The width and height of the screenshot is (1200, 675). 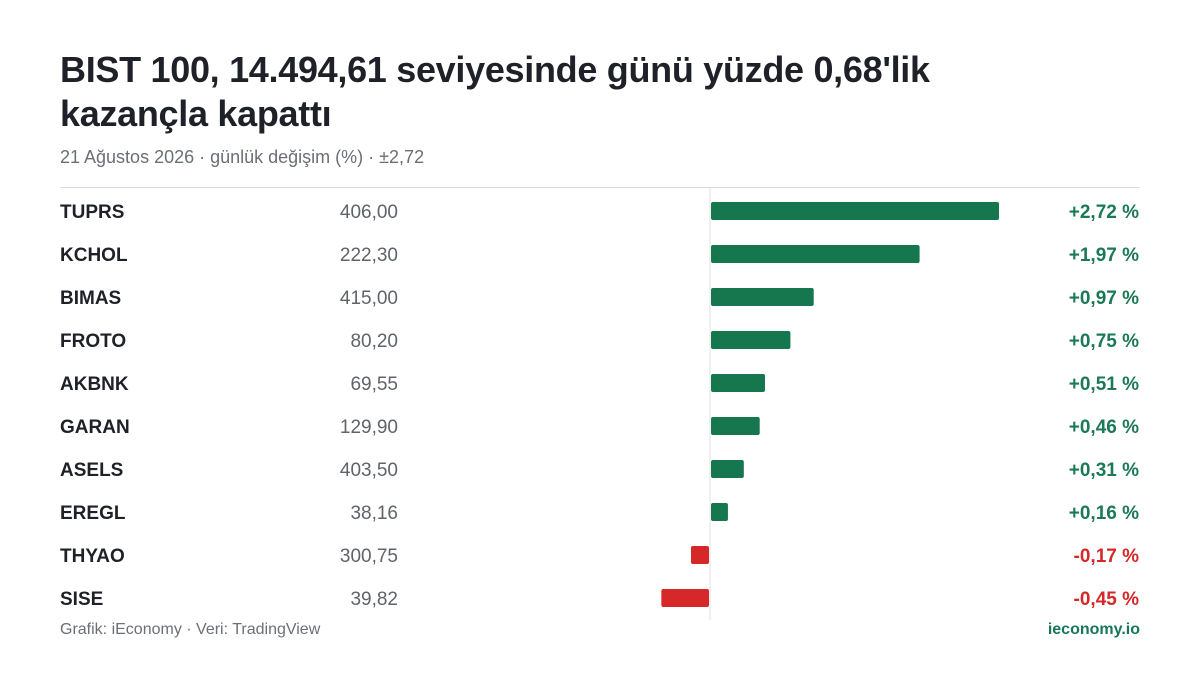 What do you see at coordinates (92, 212) in the screenshot?
I see `ticker-label: TUPRS` at bounding box center [92, 212].